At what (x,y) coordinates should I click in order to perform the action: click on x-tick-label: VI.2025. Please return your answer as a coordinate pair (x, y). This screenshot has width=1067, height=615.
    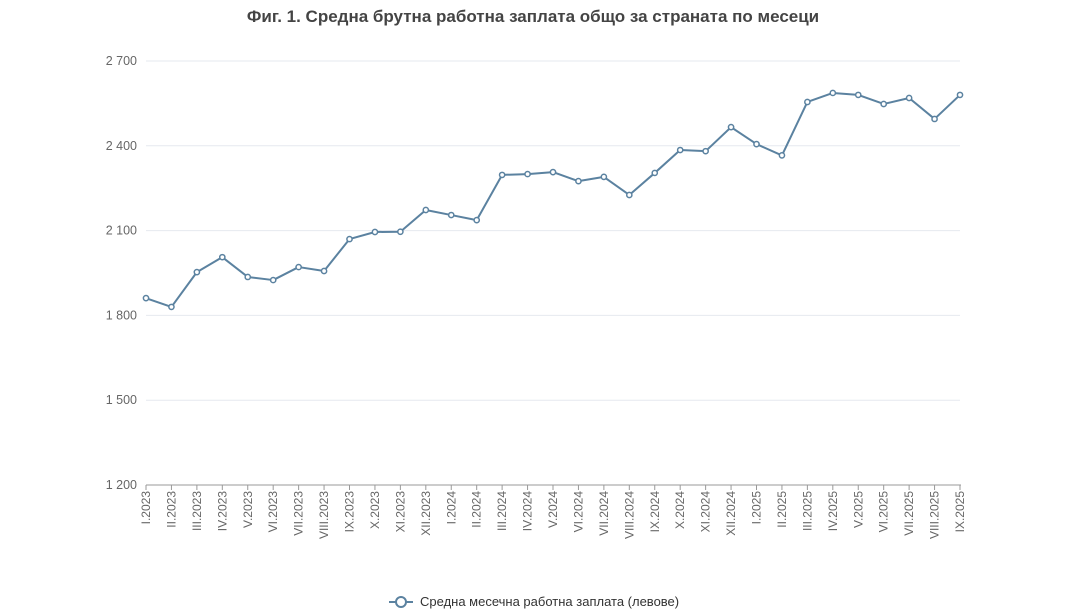
    Looking at the image, I should click on (884, 512).